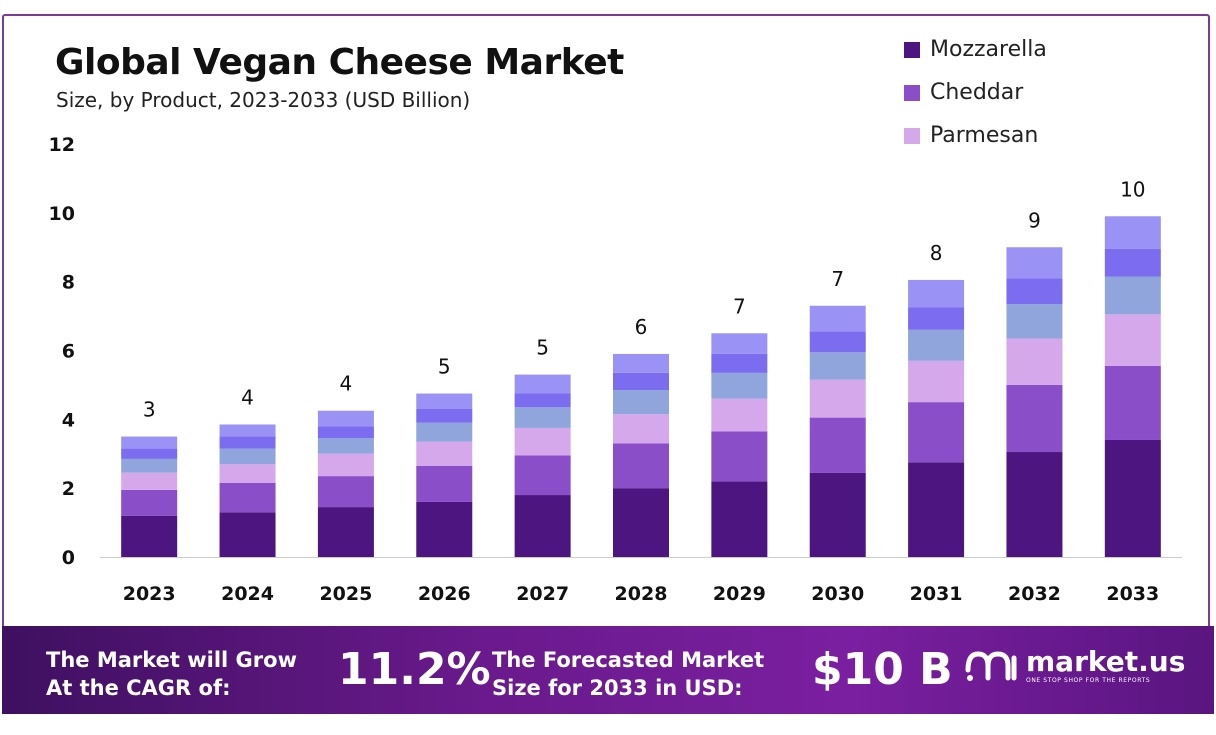  Describe the element at coordinates (936, 594) in the screenshot. I see `x-tick-label: 2031` at that location.